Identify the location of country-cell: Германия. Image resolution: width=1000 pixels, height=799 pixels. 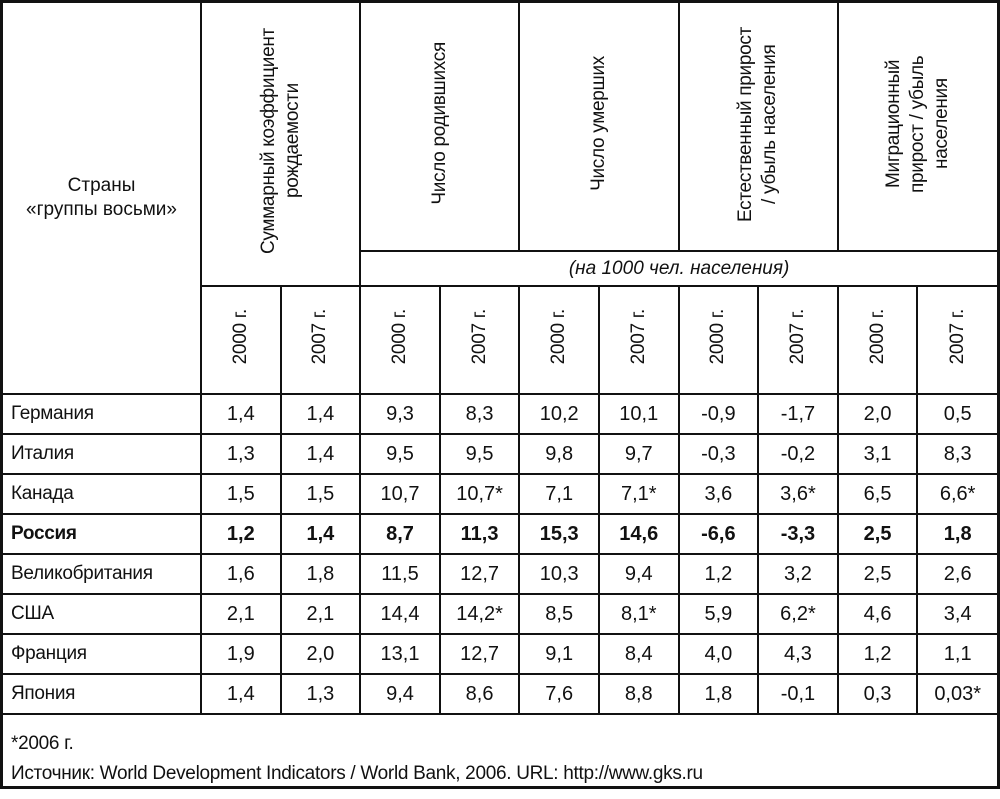
(102, 414).